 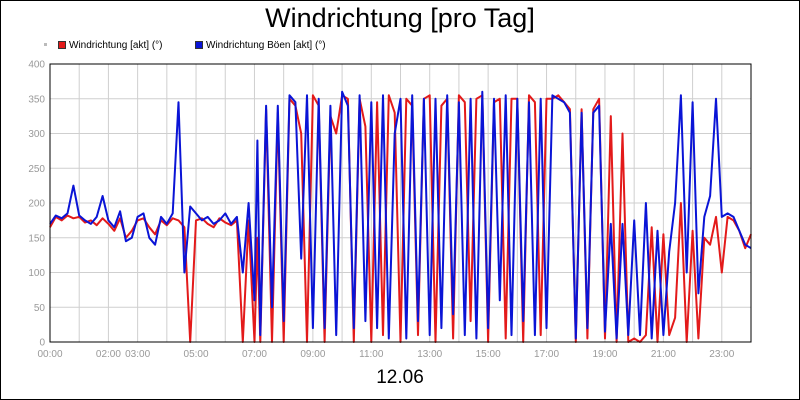 What do you see at coordinates (199, 45) in the screenshot?
I see `legend-swatch-blue` at bounding box center [199, 45].